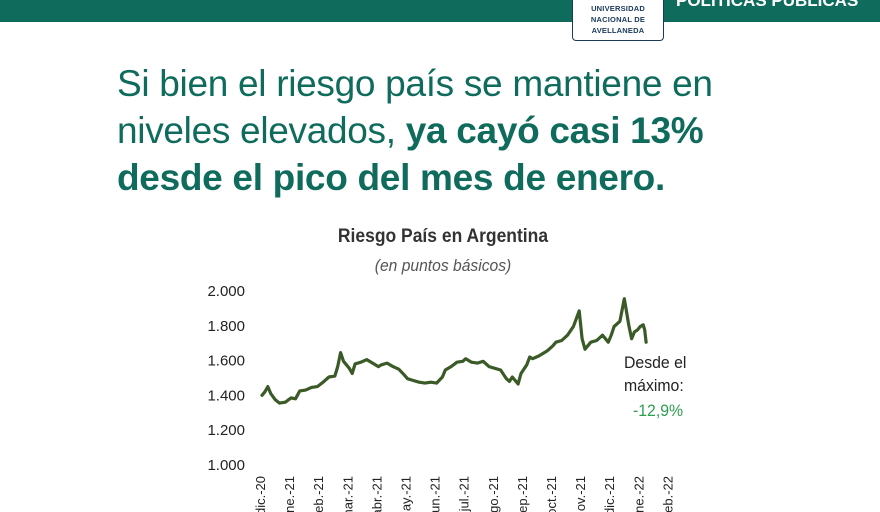 The image size is (880, 512). Describe the element at coordinates (493, 494) in the screenshot. I see `x-tick-label: ago.-21` at that location.